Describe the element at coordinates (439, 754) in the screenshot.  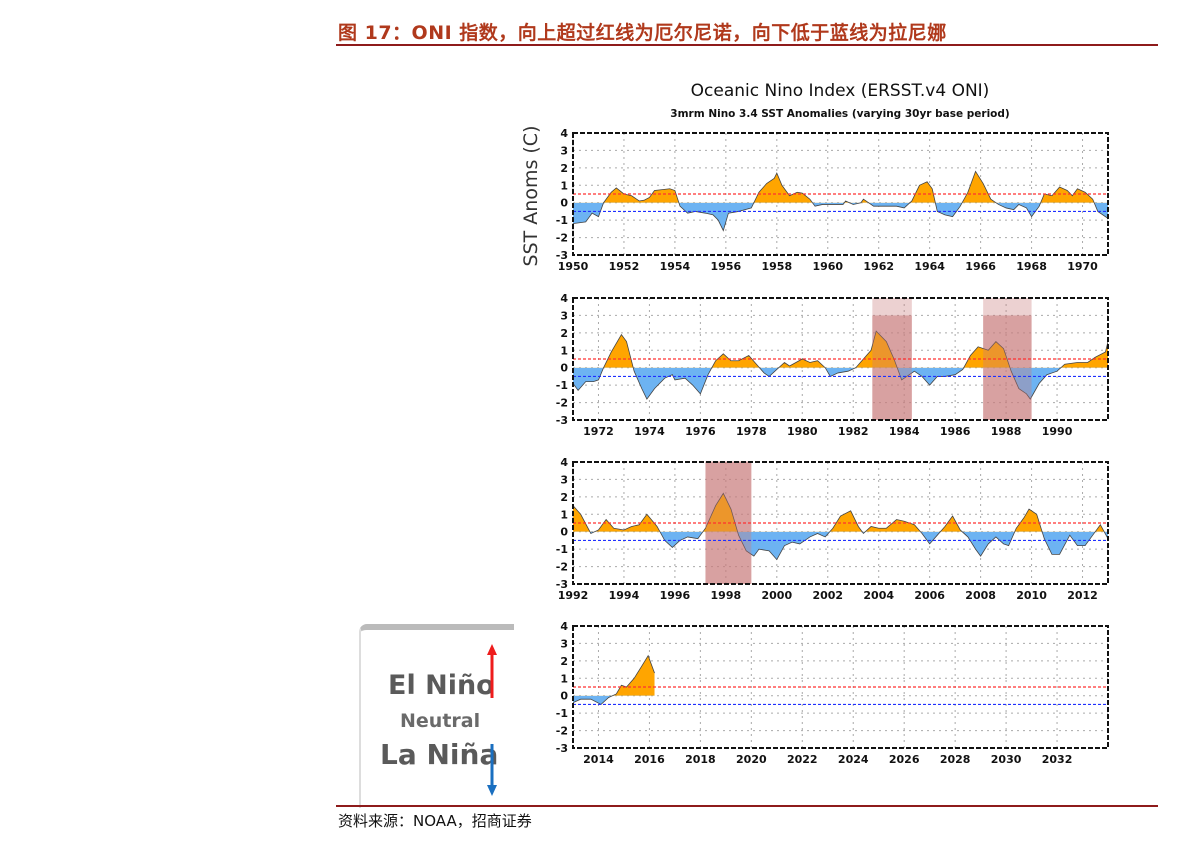
I see `legend-la-nina: La Niña` at that location.